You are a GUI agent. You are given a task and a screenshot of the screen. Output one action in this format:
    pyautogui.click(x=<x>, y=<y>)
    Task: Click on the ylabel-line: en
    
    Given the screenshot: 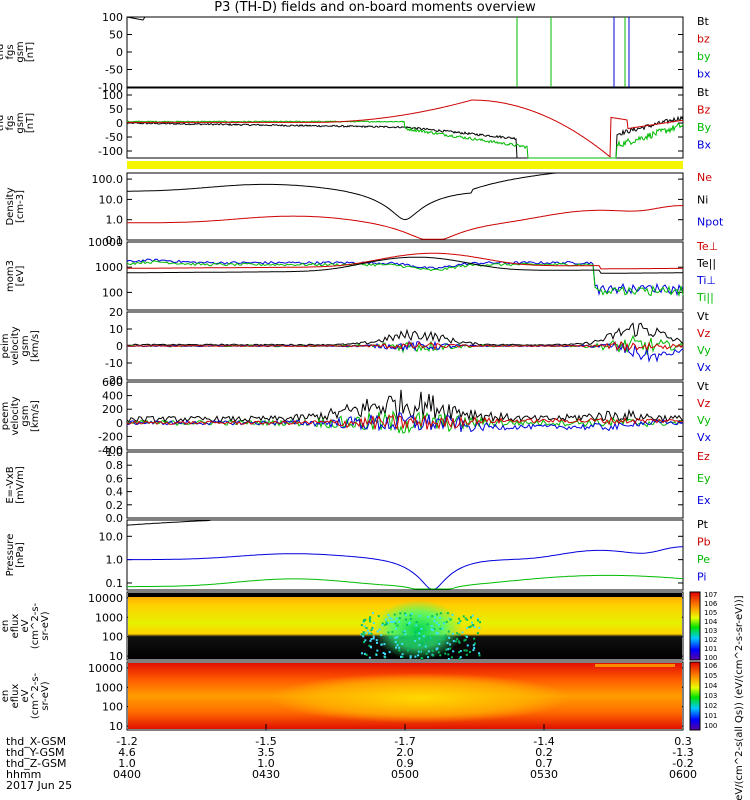 What is the action you would take?
    pyautogui.click(x=5, y=696)
    